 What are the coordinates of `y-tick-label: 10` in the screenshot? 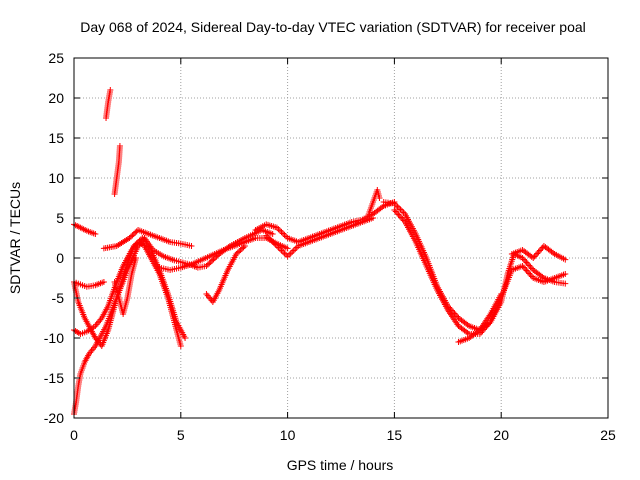 It's located at (56, 178).